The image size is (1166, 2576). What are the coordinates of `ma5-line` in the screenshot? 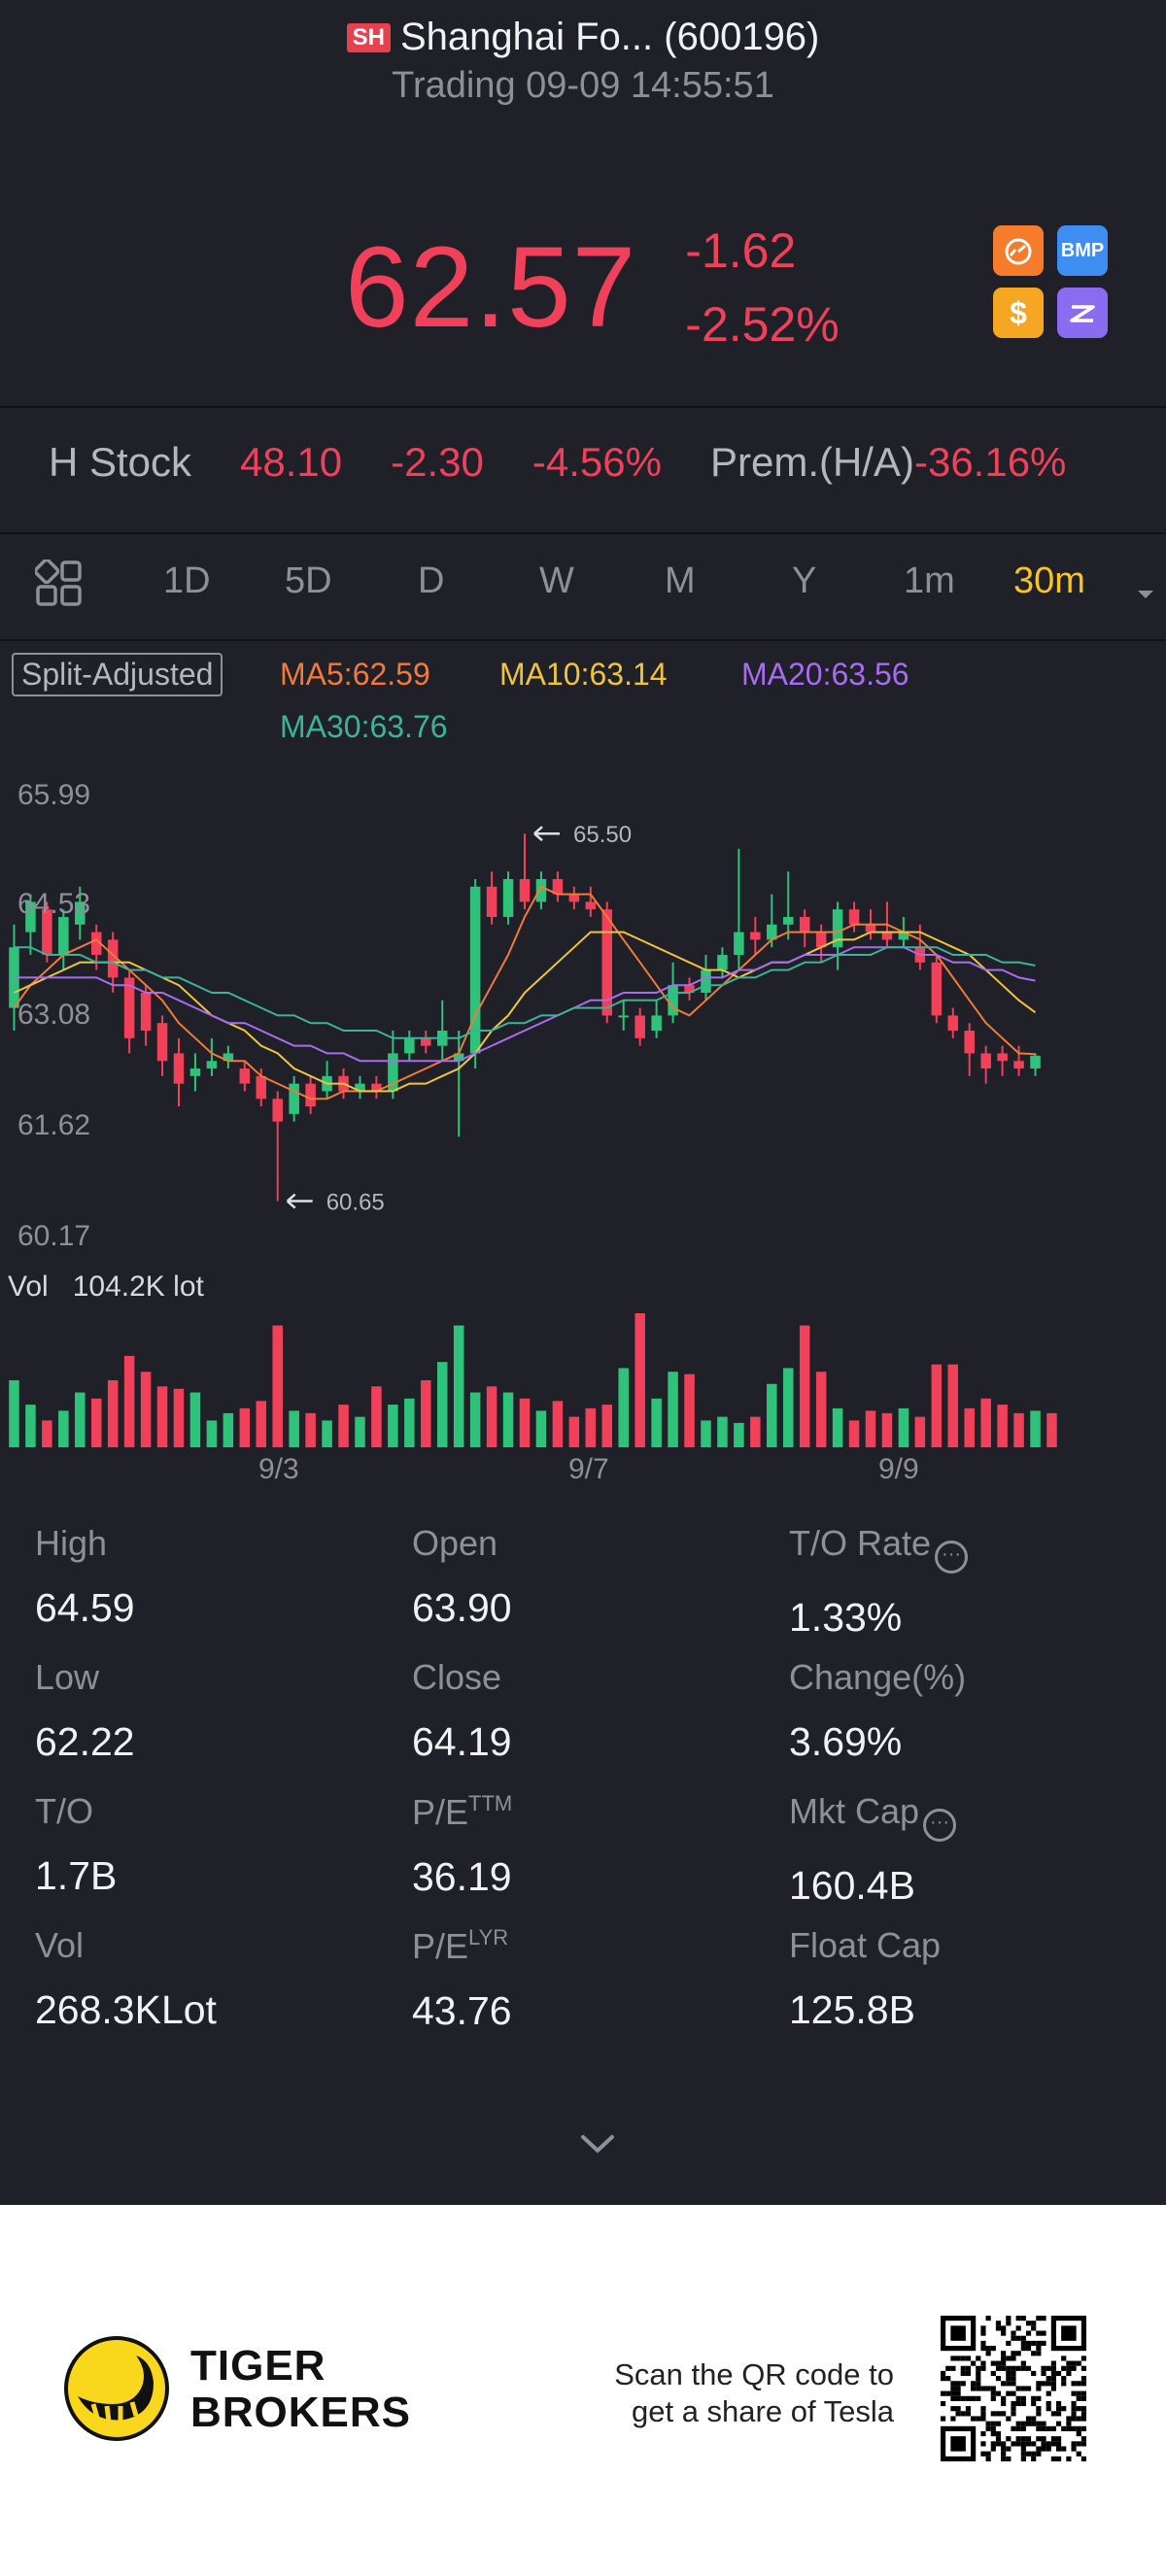 It's located at (524, 993).